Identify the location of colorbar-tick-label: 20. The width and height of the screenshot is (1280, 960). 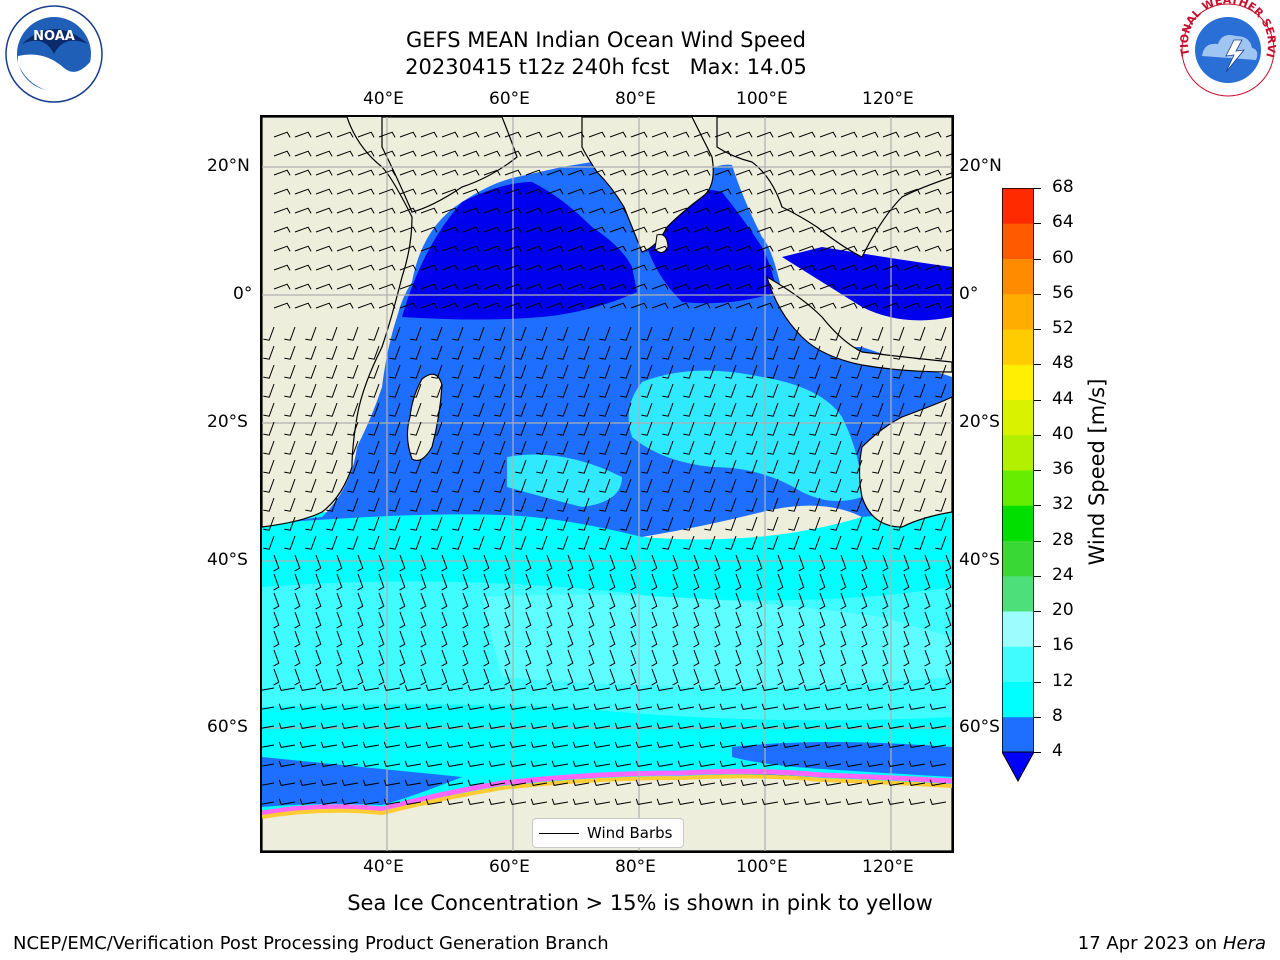
(1063, 610).